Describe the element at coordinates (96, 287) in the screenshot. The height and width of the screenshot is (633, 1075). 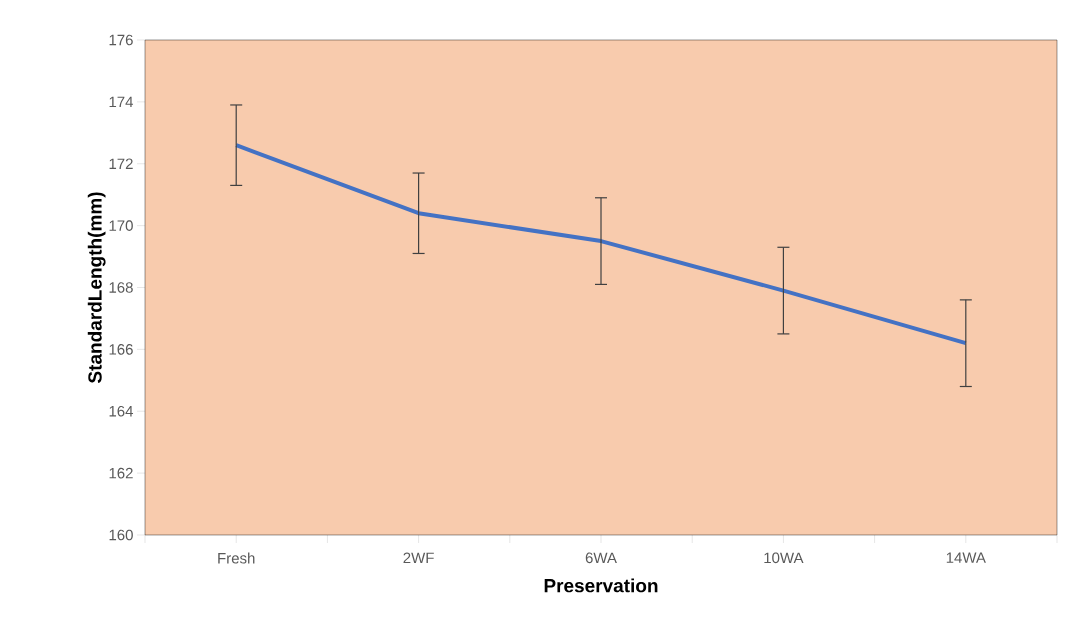
I see `y-axis-title: StandardLength(mm)` at that location.